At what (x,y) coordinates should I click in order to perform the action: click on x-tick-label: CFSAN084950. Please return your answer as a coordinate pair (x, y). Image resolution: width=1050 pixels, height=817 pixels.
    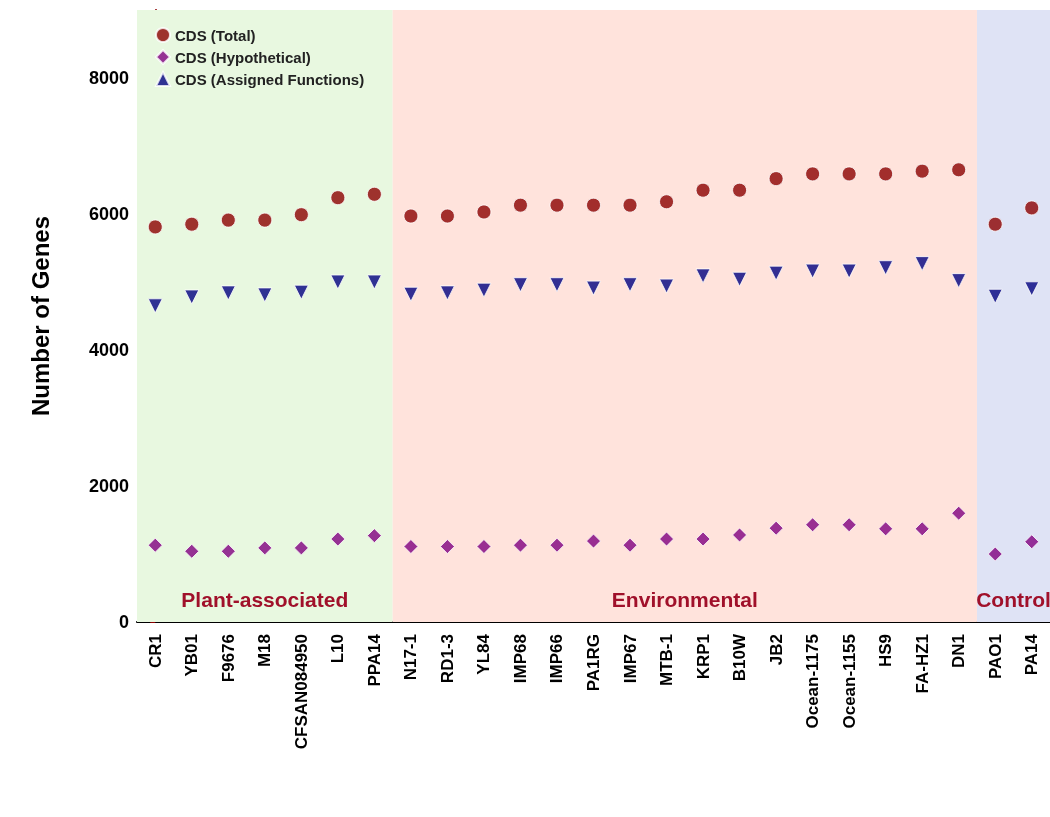
    Looking at the image, I should click on (301, 692).